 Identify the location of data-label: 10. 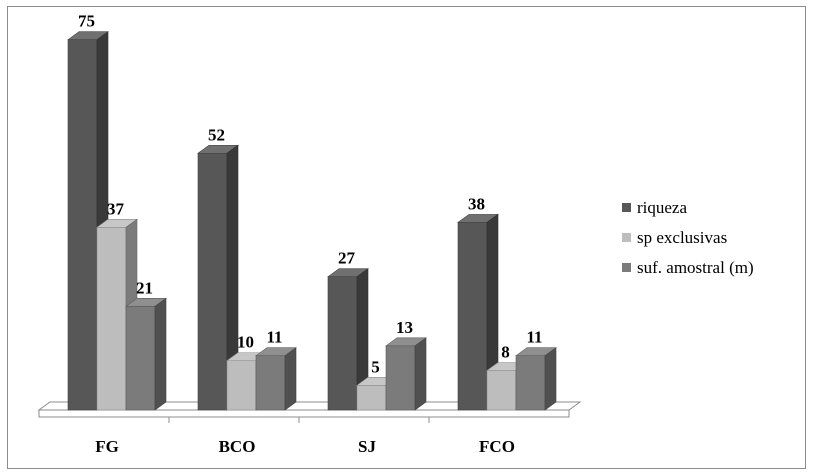
(245, 342).